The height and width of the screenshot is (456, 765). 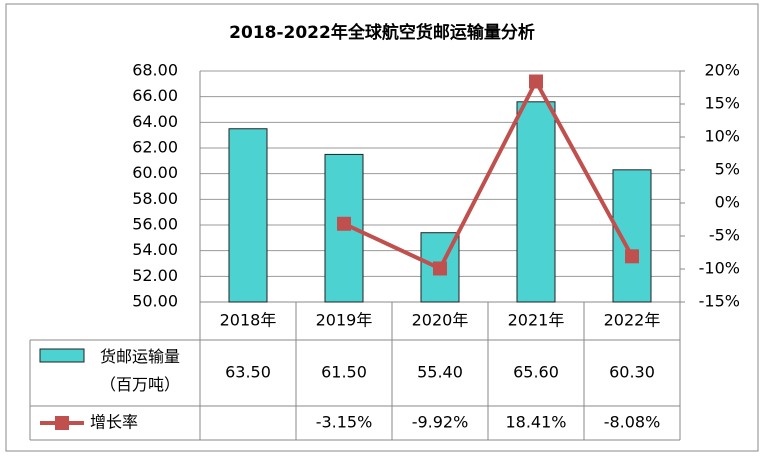 I want to click on y-tick-label: 68.00, so click(x=155, y=70).